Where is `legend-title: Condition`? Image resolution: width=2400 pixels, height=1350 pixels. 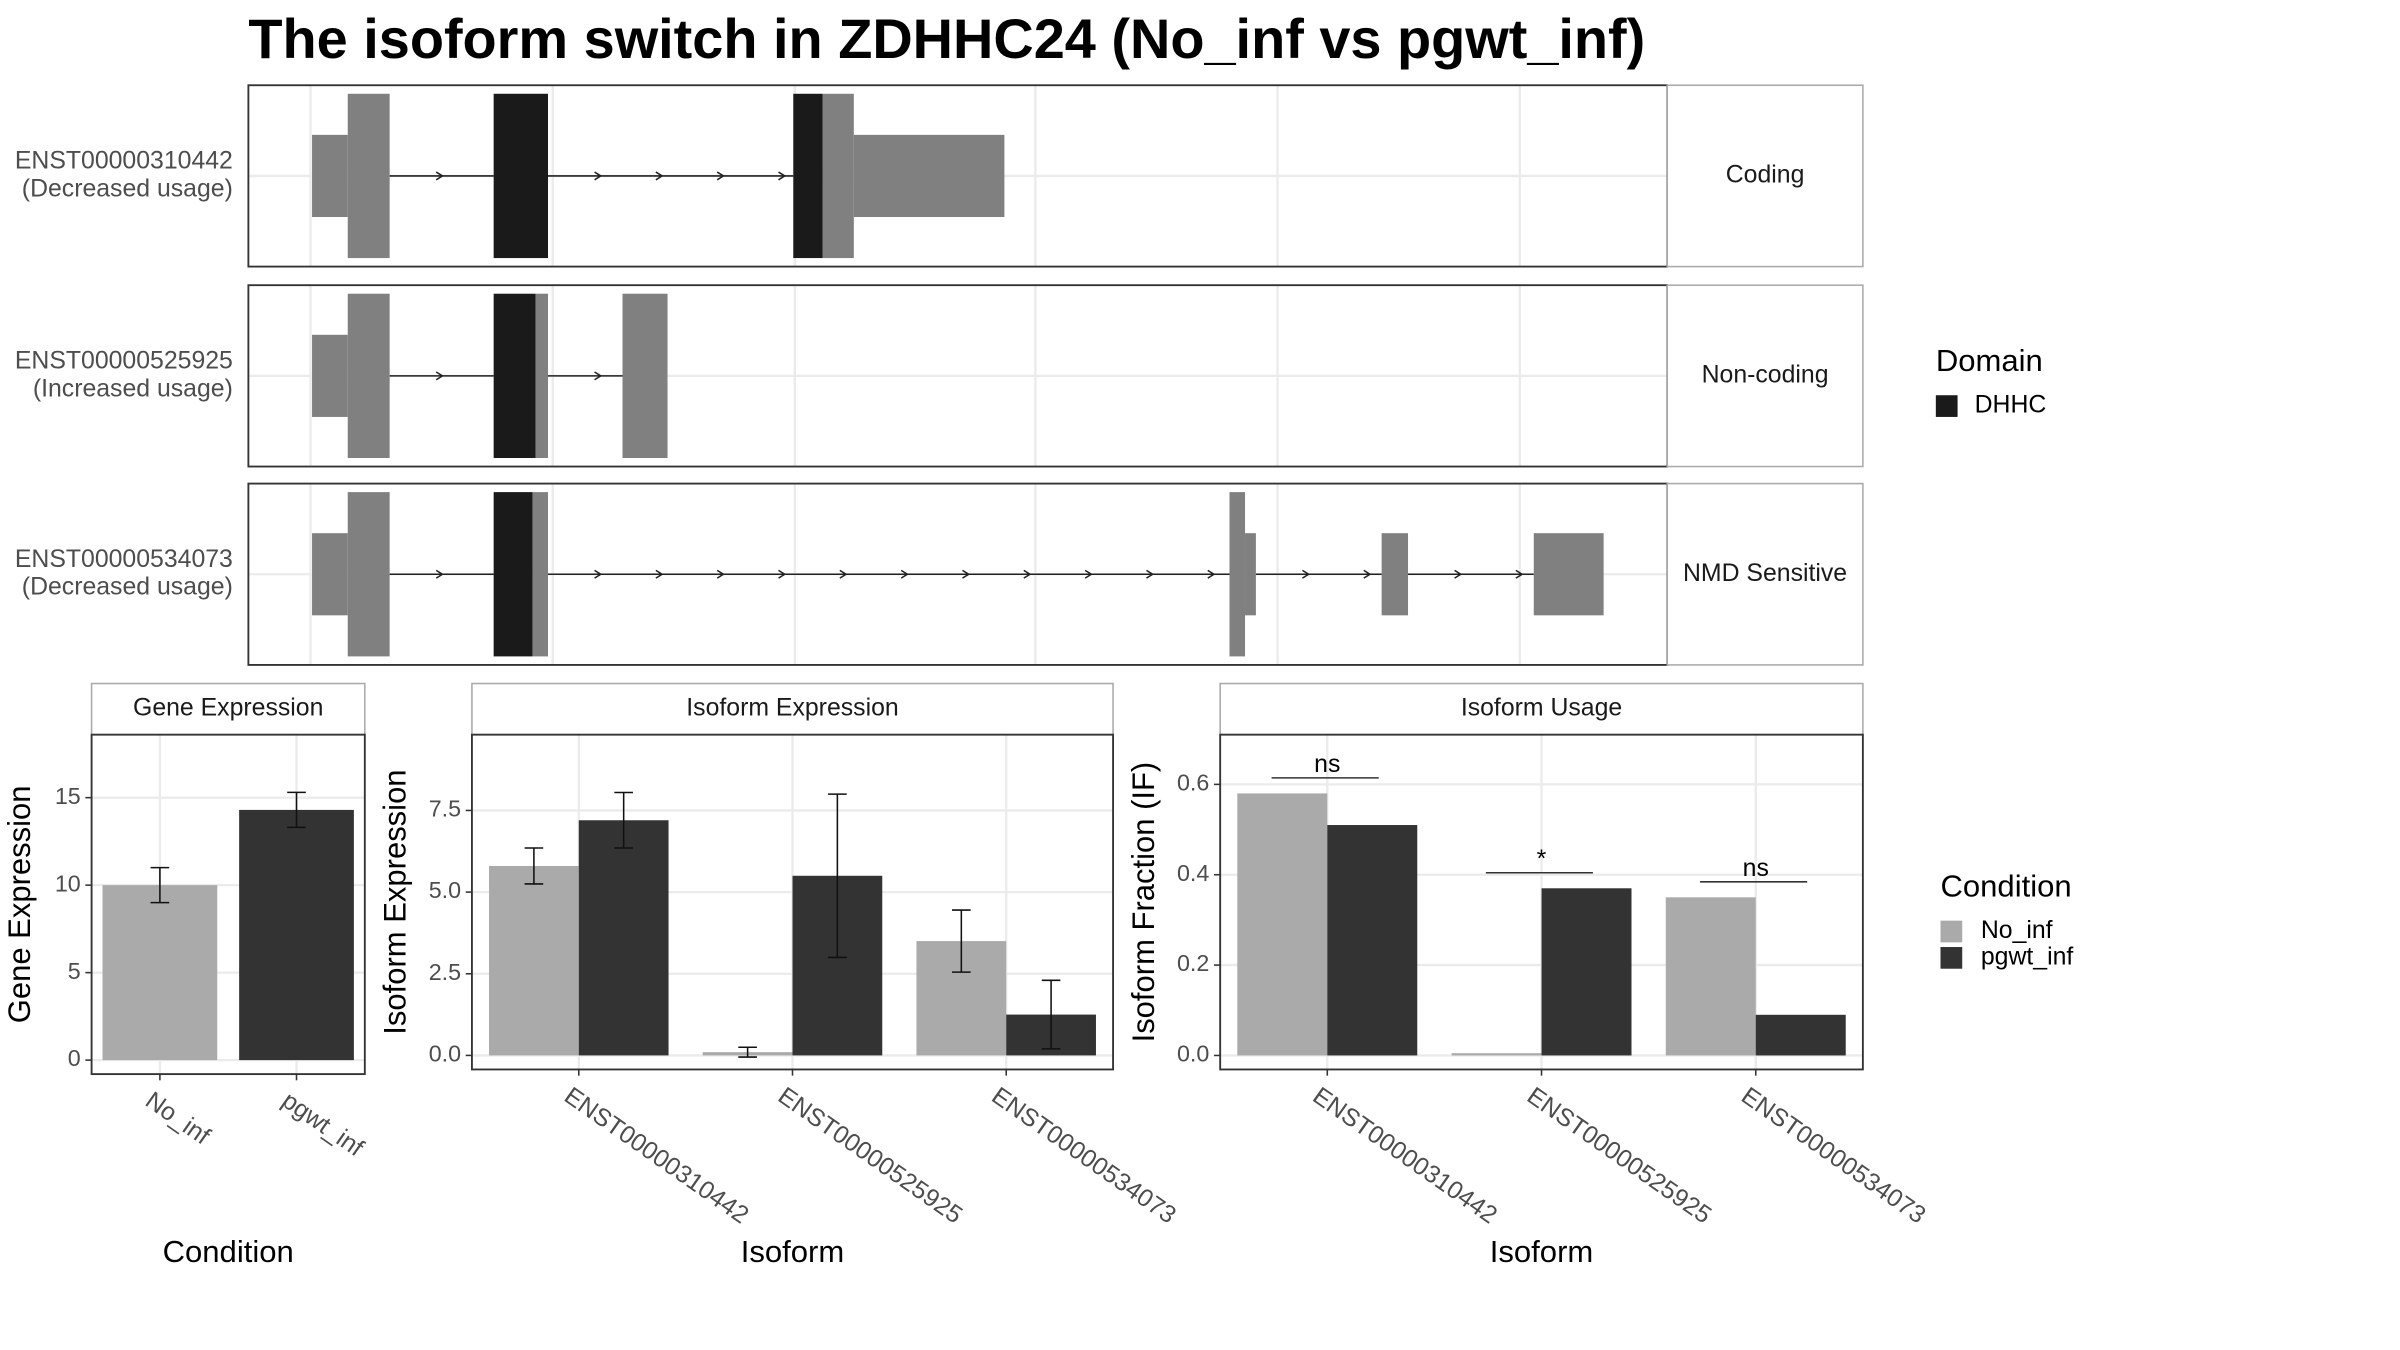 legend-title: Condition is located at coordinates (2005, 885).